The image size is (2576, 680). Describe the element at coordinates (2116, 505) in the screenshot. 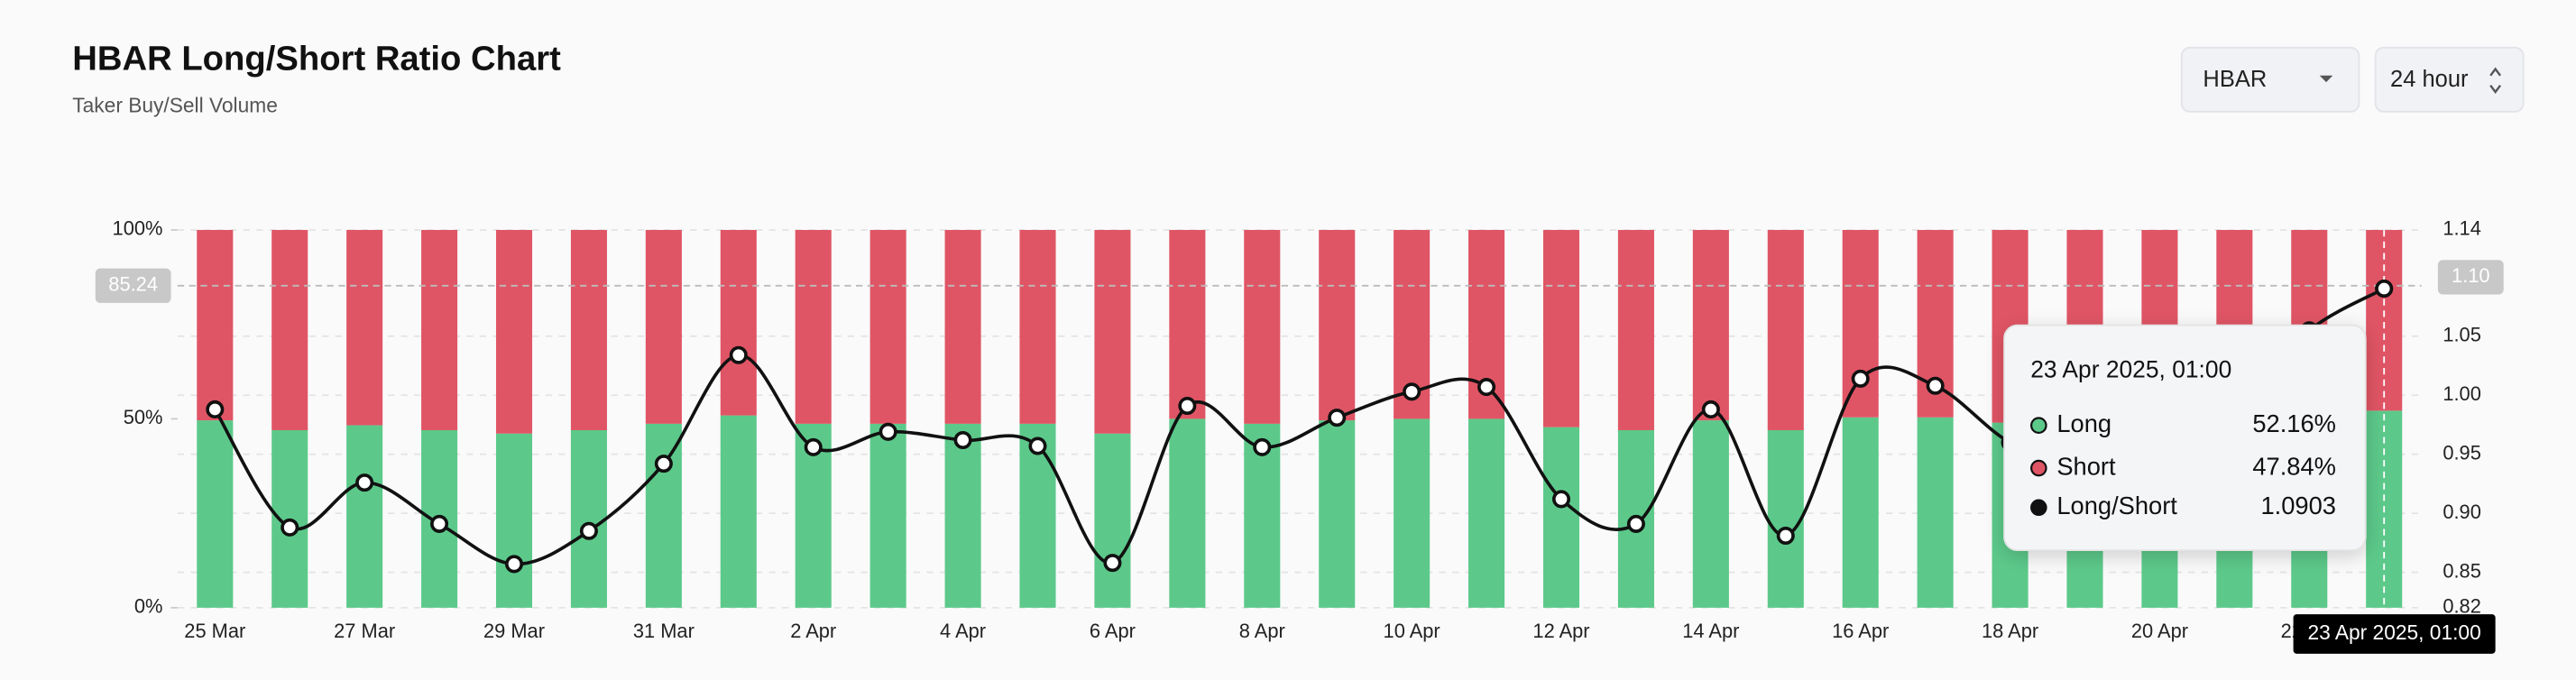

I see `tooltip-name: Long/Short` at that location.